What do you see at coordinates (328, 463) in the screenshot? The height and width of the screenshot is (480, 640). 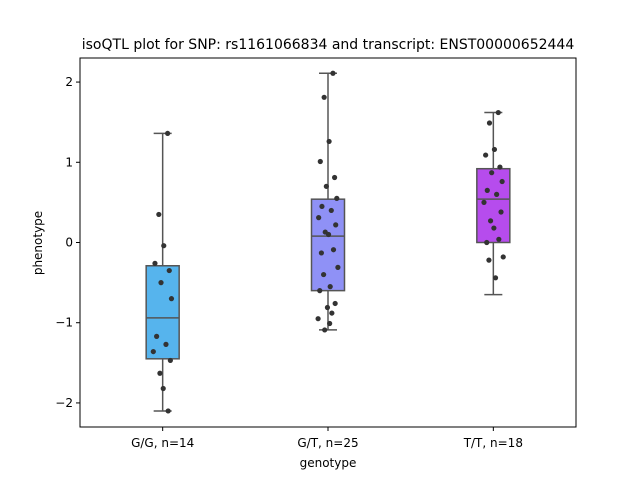 I see `x-axis-label: genotype` at bounding box center [328, 463].